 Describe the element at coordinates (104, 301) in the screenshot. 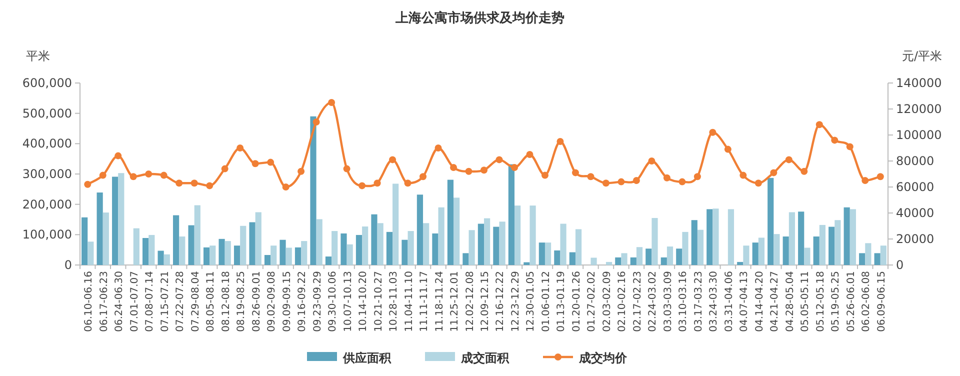

I see `x-tick-label: 06.17-06.23` at that location.